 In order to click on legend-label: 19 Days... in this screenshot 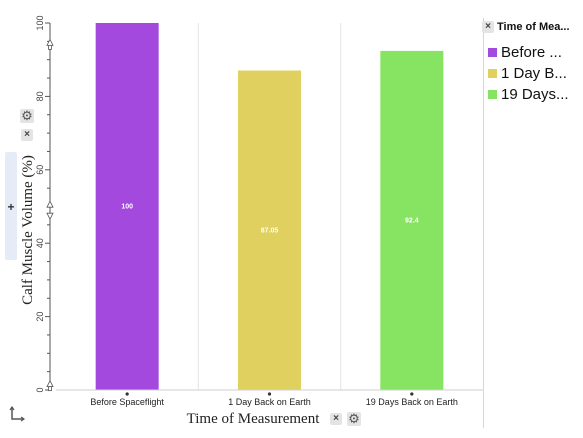, I will do `click(535, 94)`.